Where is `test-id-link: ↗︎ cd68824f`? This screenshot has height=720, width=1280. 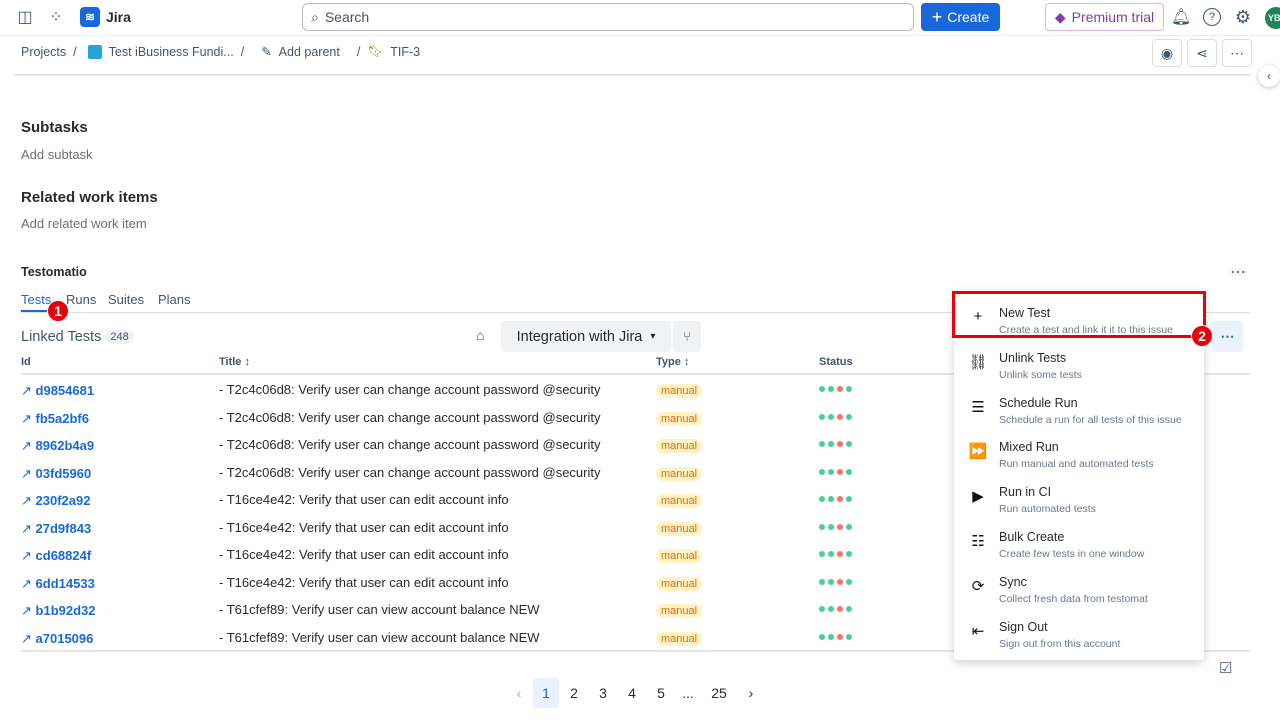
test-id-link: ↗︎ cd68824f is located at coordinates (56, 556).